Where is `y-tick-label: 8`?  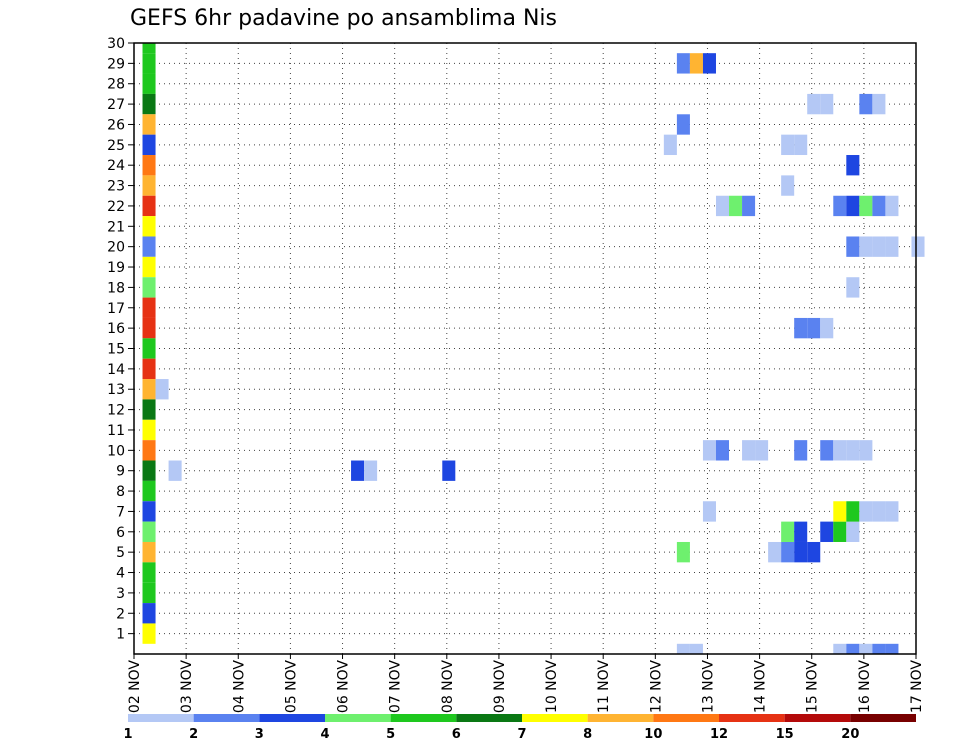
y-tick-label: 8 is located at coordinates (120, 492).